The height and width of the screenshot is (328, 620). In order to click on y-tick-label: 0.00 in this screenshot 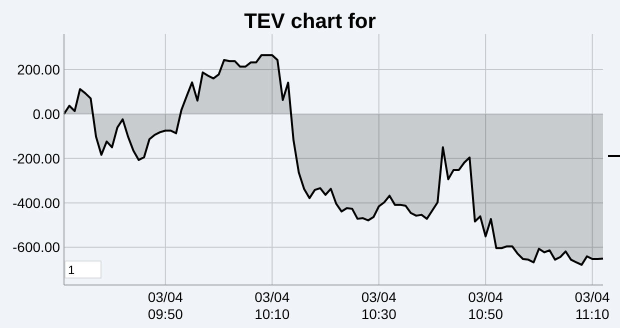, I will do `click(46, 114)`.